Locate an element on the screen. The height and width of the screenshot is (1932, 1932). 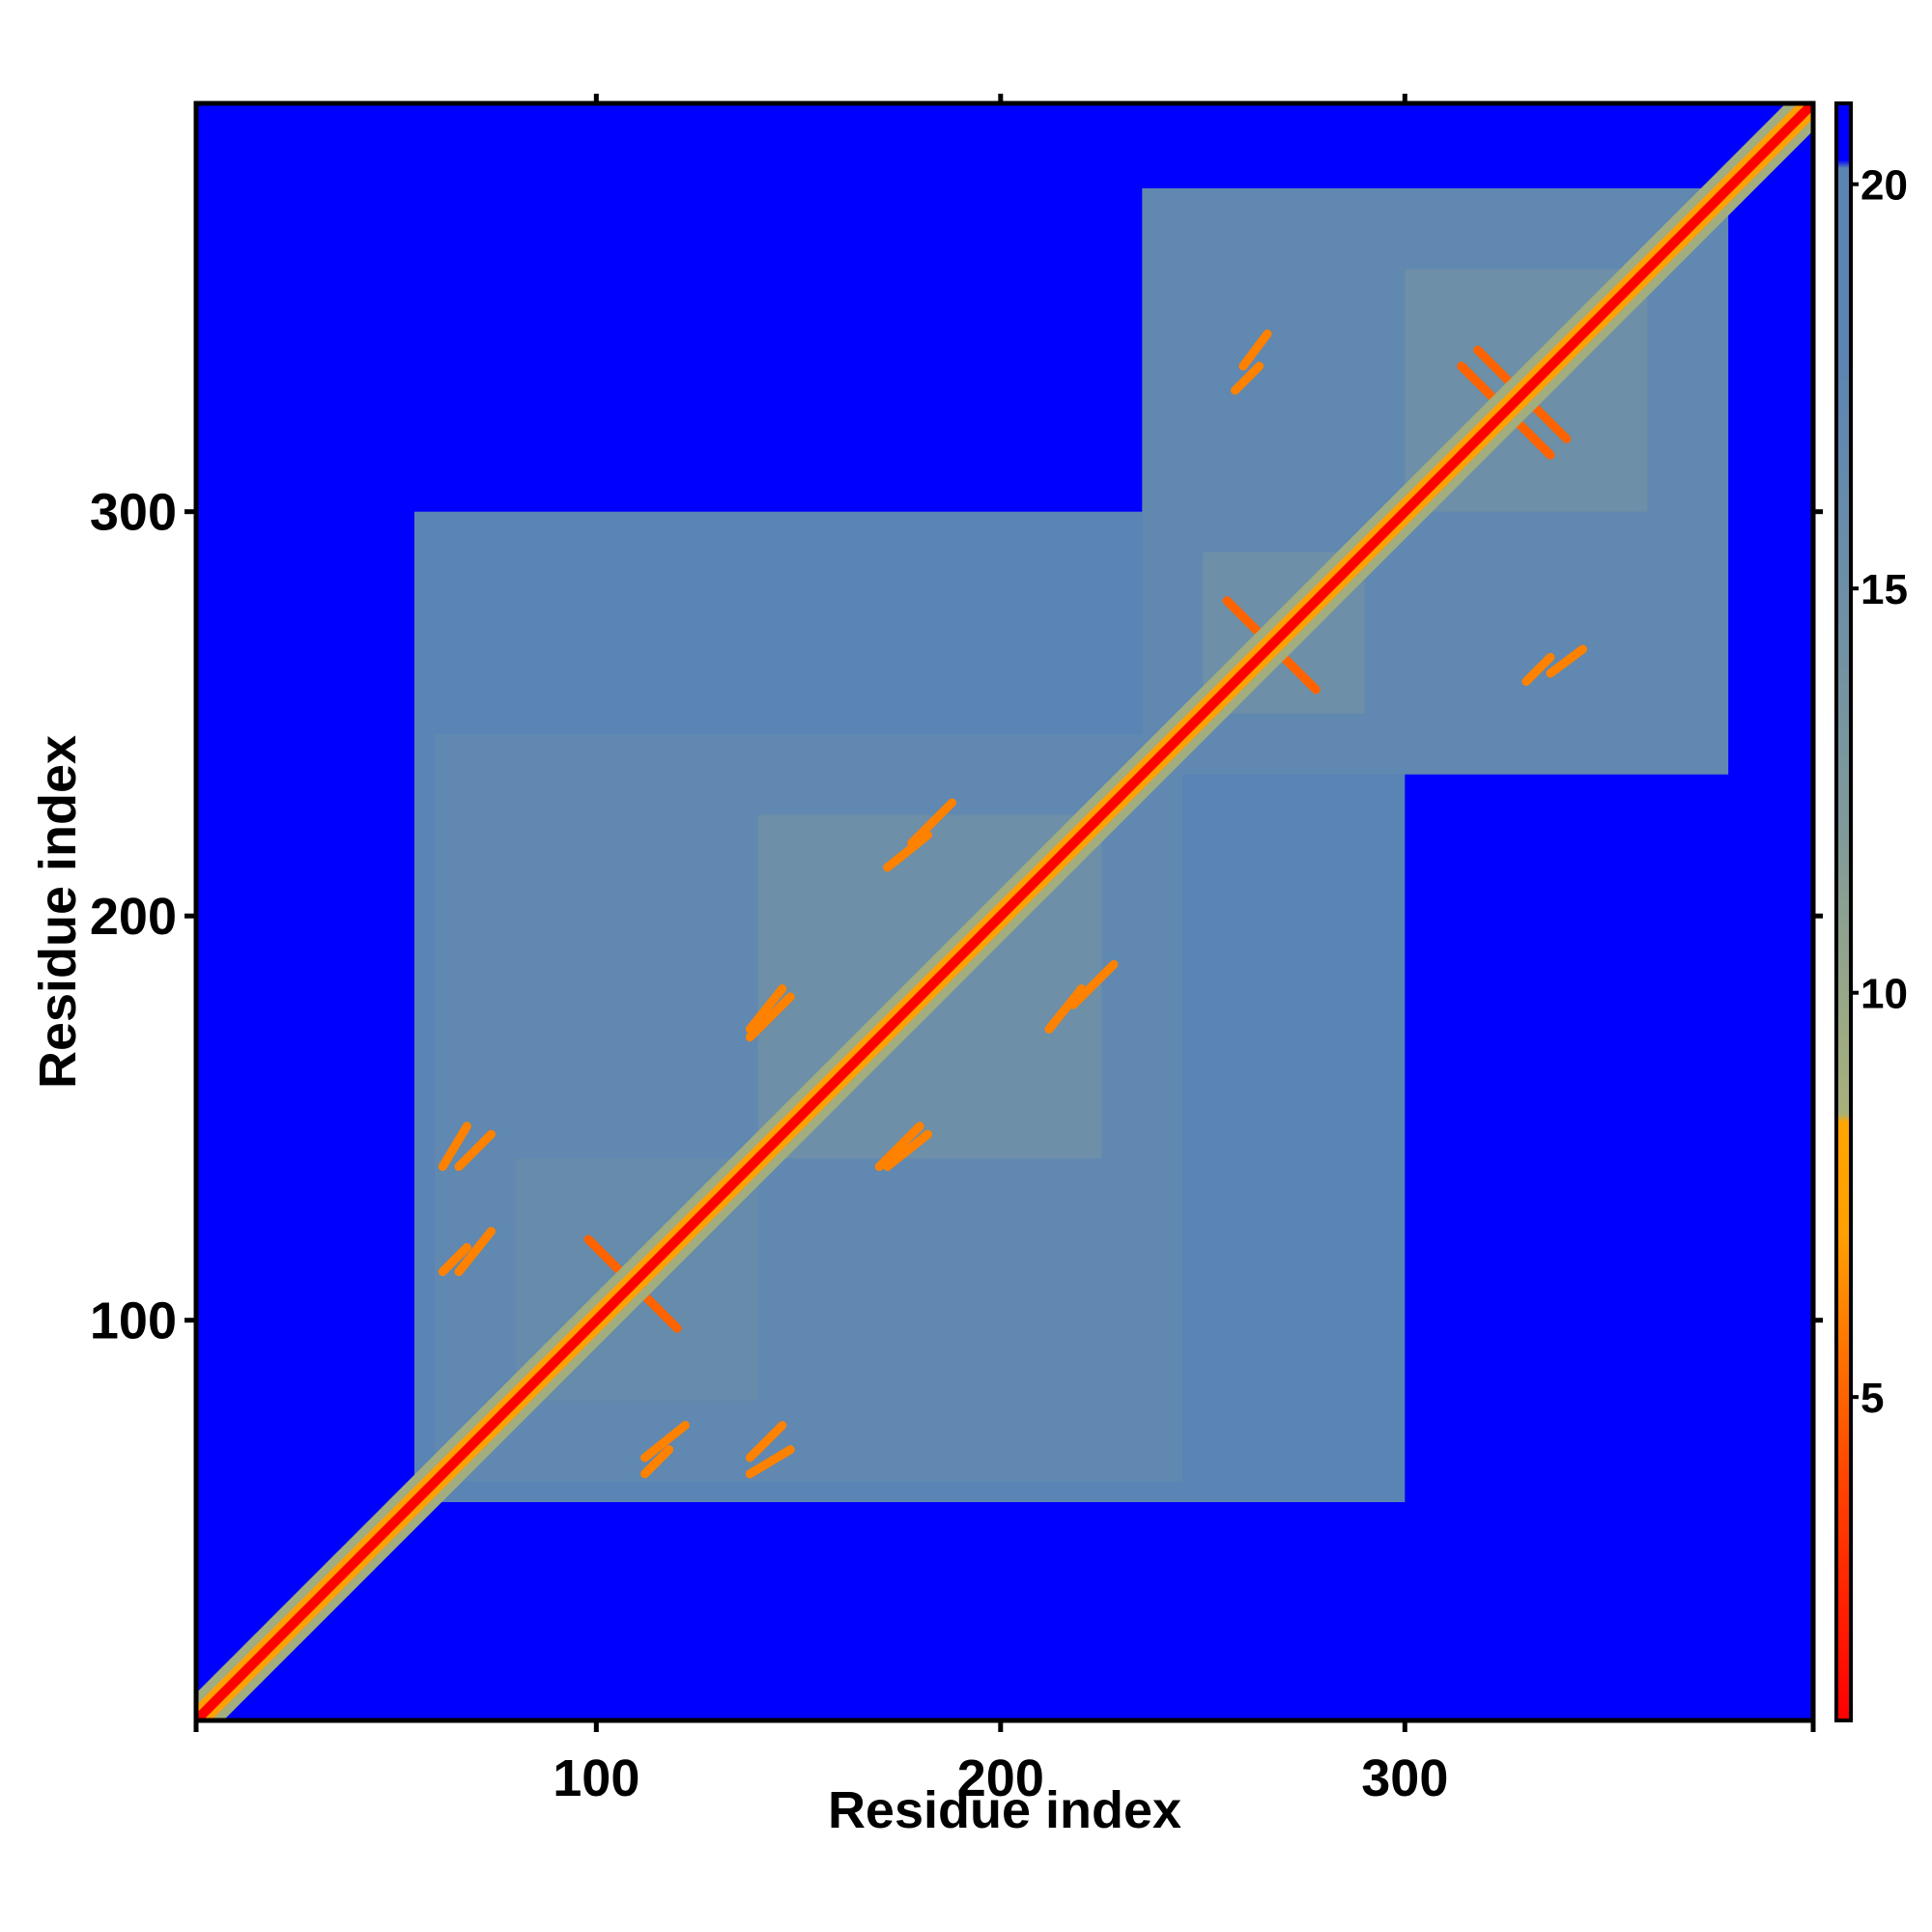
x-tick-label: 100 is located at coordinates (596, 1778).